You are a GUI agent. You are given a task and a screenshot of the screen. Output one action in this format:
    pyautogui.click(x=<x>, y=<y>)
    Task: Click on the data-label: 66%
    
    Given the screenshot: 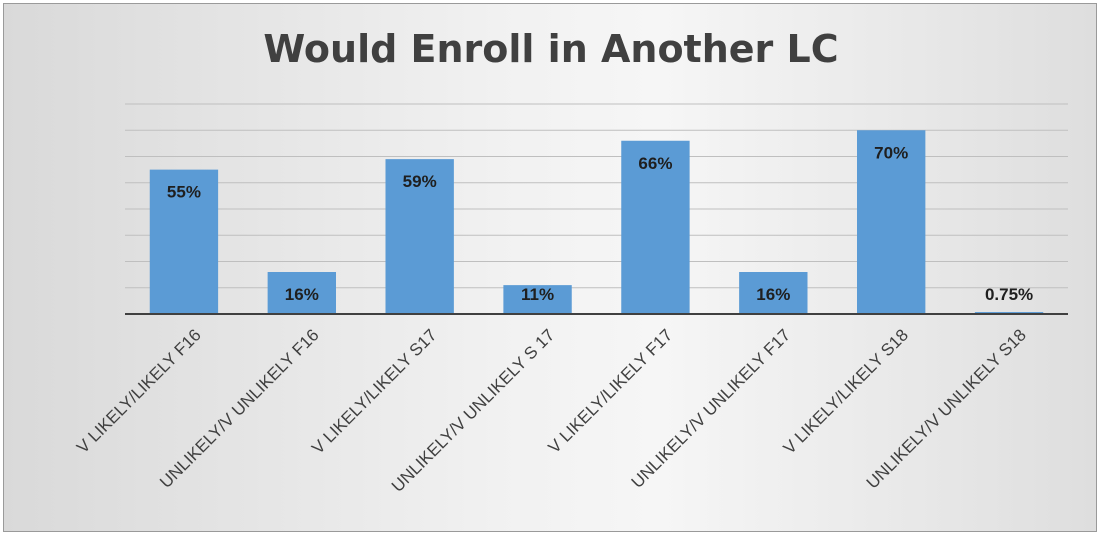 What is the action you would take?
    pyautogui.click(x=655, y=163)
    